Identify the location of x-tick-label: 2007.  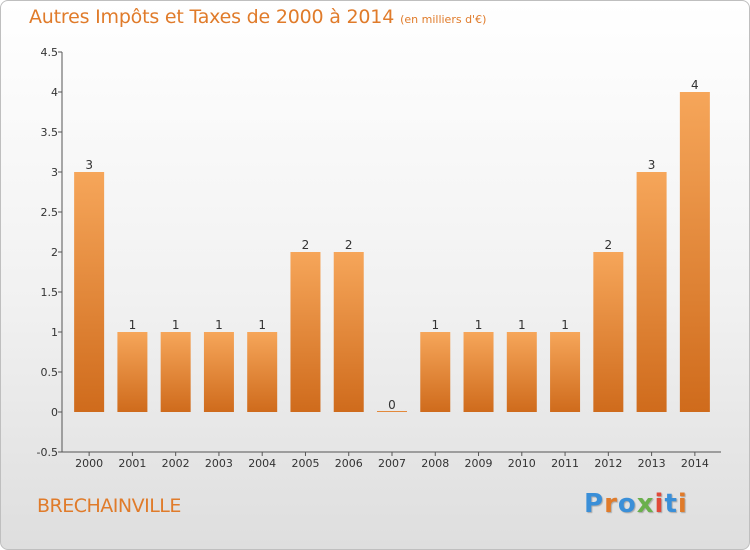
(392, 463).